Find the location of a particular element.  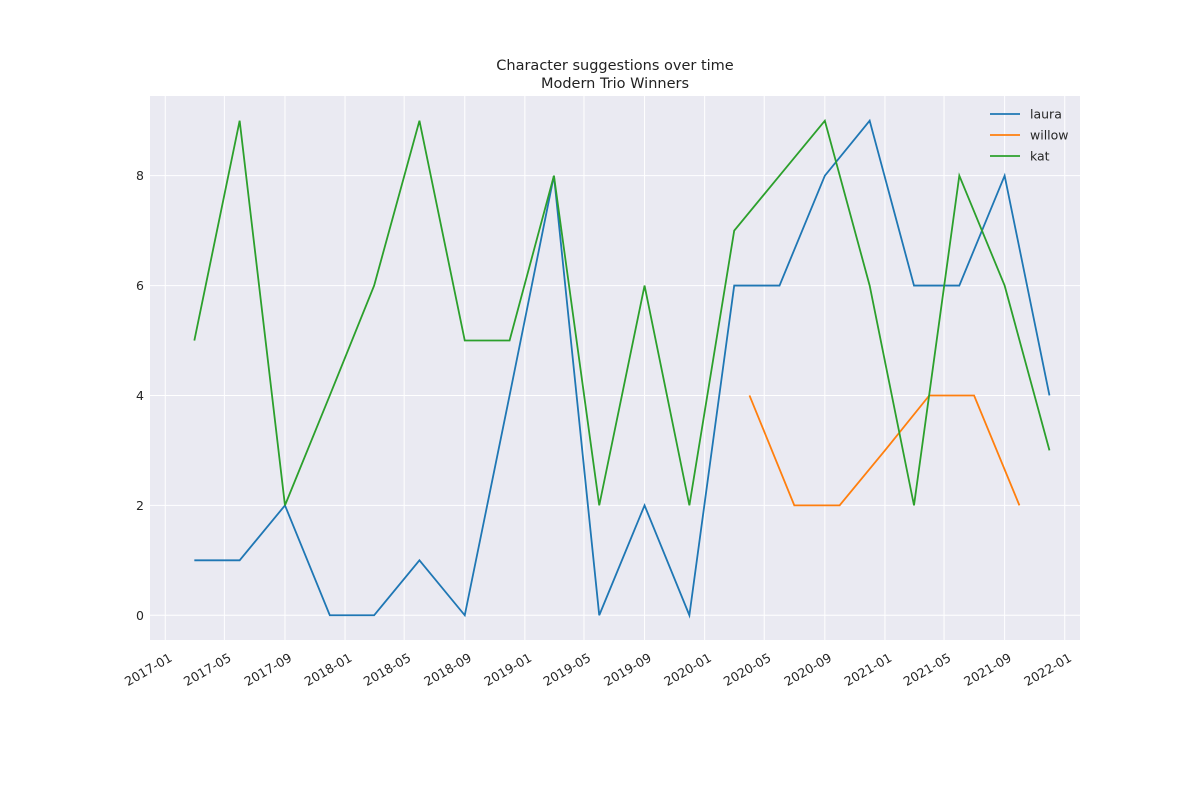

x-tick-label: 2019-01 is located at coordinates (507, 669).